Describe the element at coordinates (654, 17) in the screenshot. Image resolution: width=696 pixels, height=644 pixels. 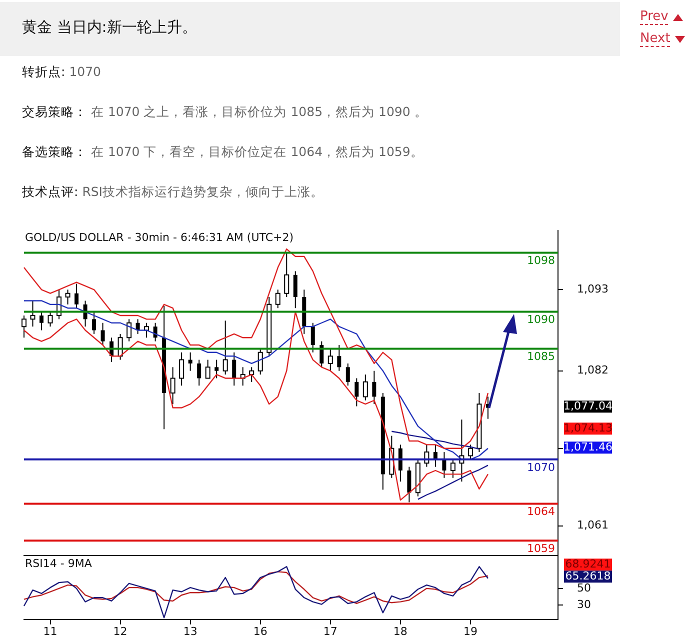
I see `text: Prev` at that location.